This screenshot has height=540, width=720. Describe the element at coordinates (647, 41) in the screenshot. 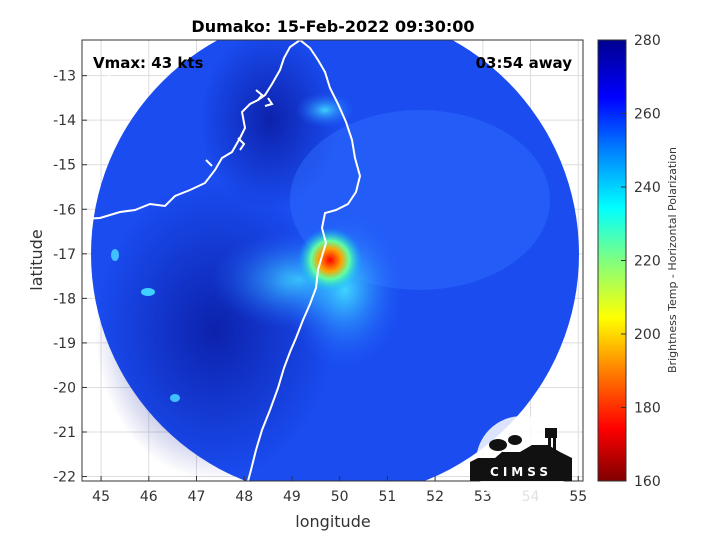

I see `colorbar-tick-label: 280` at that location.